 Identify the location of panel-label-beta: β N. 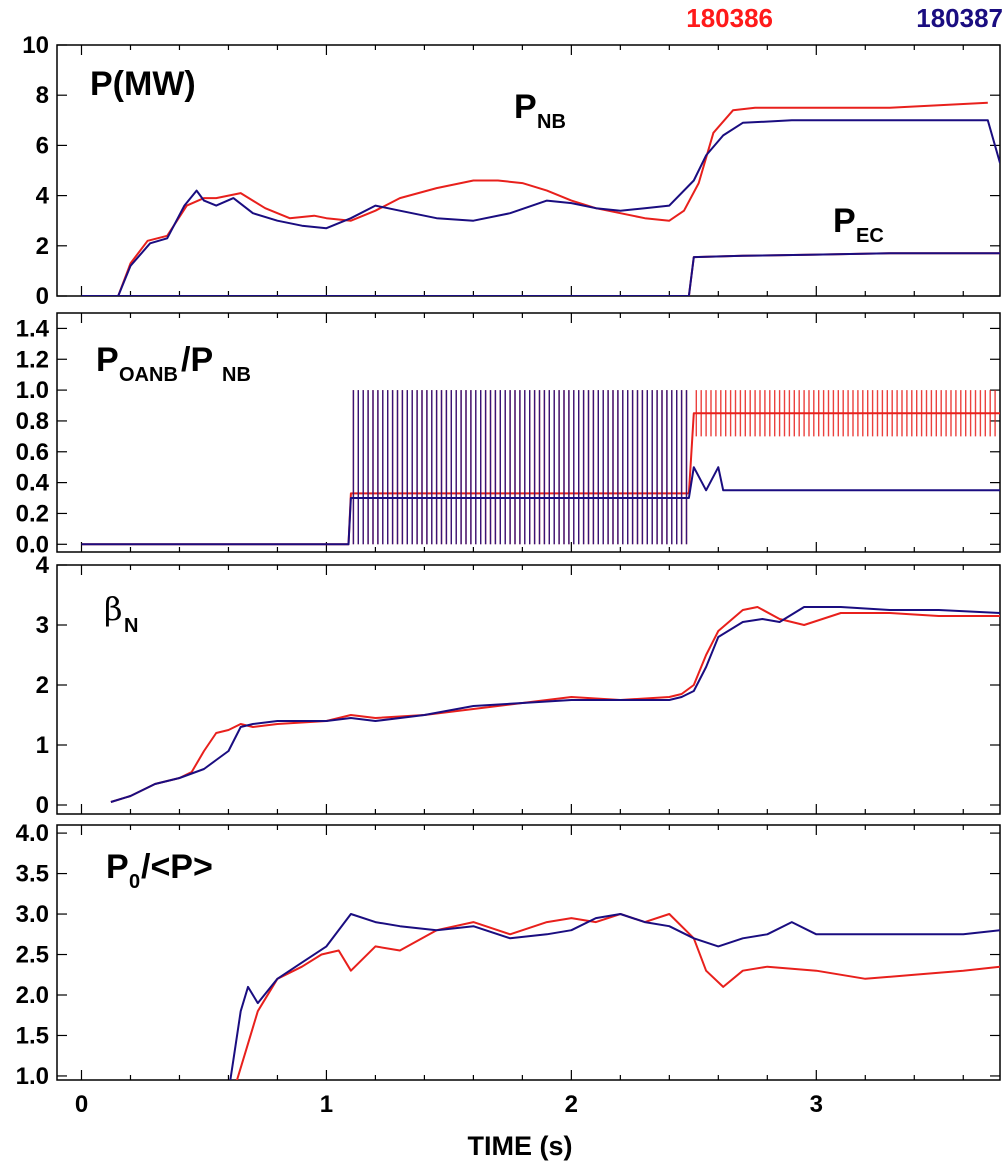
(121, 613).